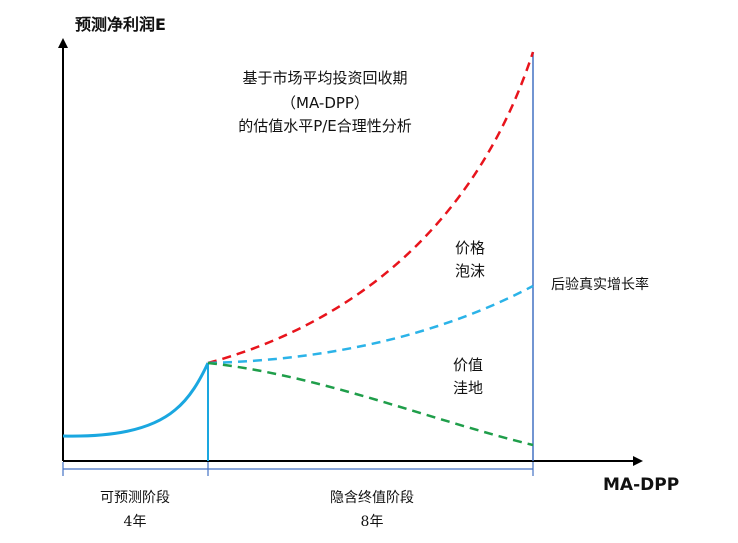  I want to click on terminal-phase-years: 8年, so click(372, 522).